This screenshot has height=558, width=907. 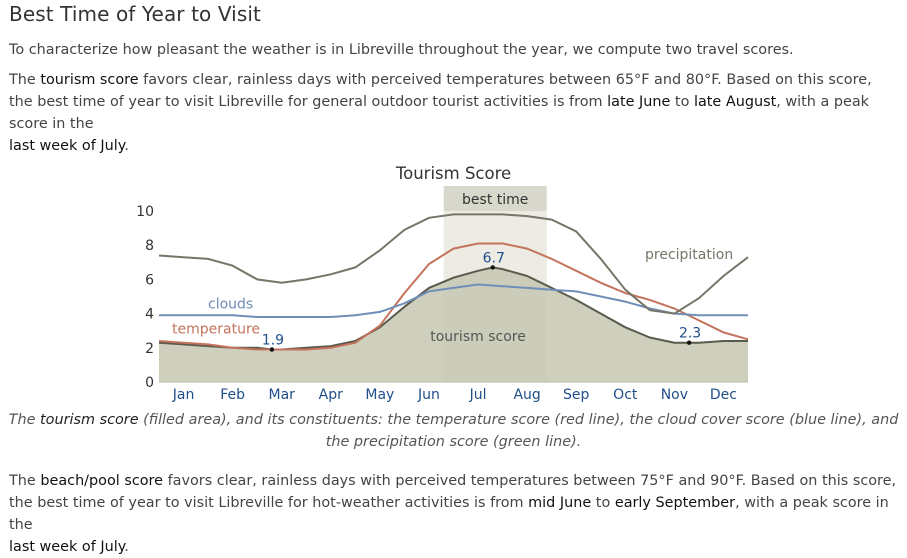 What do you see at coordinates (230, 304) in the screenshot?
I see `clouds-series-label: clouds` at bounding box center [230, 304].